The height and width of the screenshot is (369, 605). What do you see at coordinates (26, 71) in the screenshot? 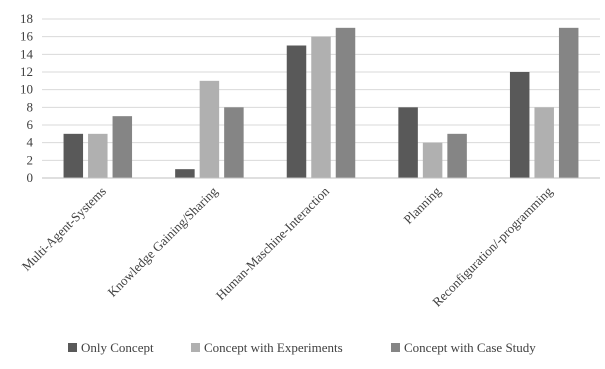
I see `y-tick-label: 12` at bounding box center [26, 71].